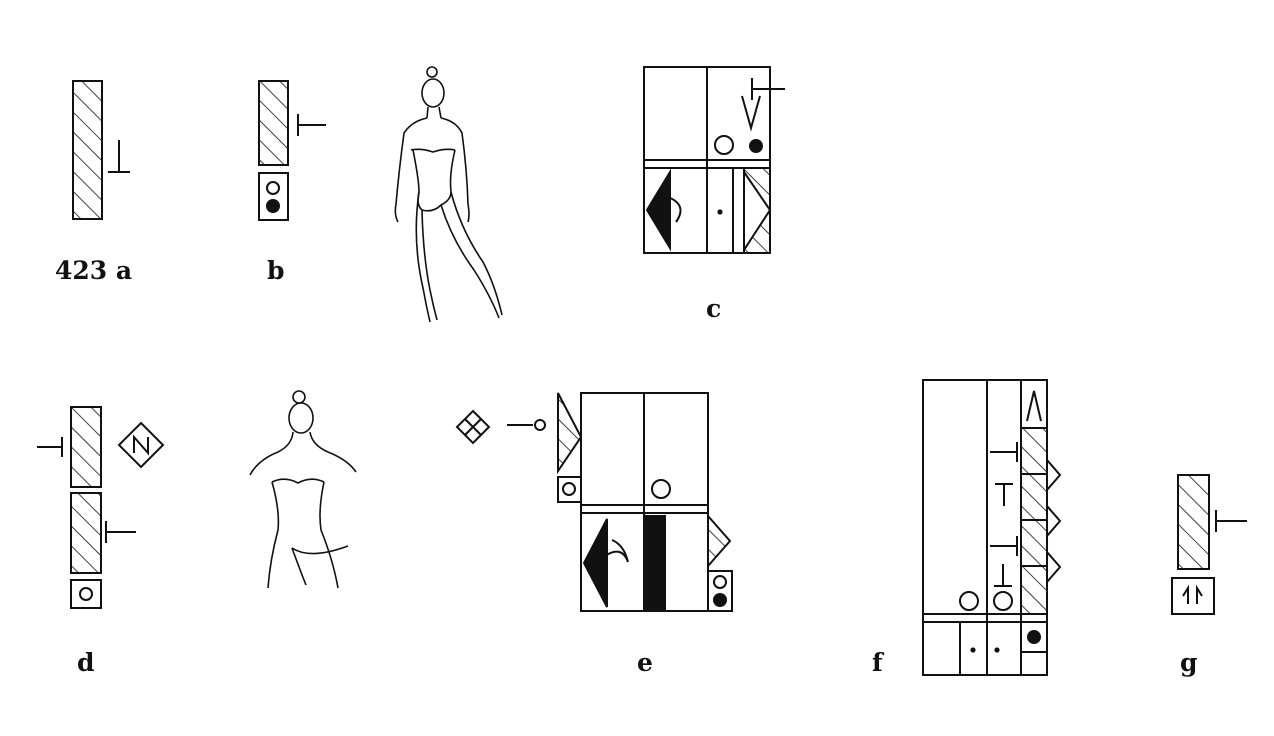 The image size is (1274, 736). Describe the element at coordinates (645, 662) in the screenshot. I see `label-e: e` at that location.